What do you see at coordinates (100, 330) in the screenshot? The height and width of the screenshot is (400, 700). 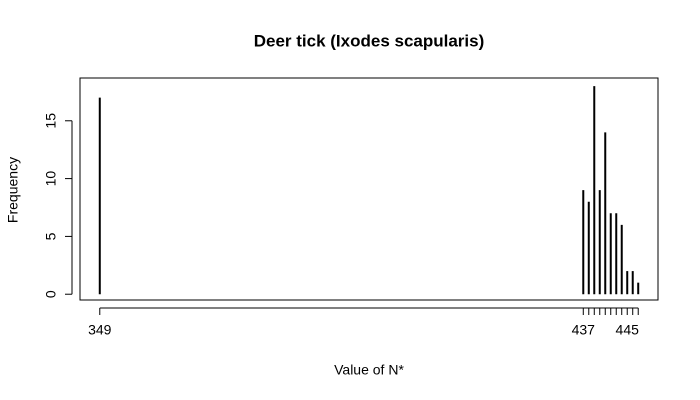 I see `x-tick-label: 349` at bounding box center [100, 330].